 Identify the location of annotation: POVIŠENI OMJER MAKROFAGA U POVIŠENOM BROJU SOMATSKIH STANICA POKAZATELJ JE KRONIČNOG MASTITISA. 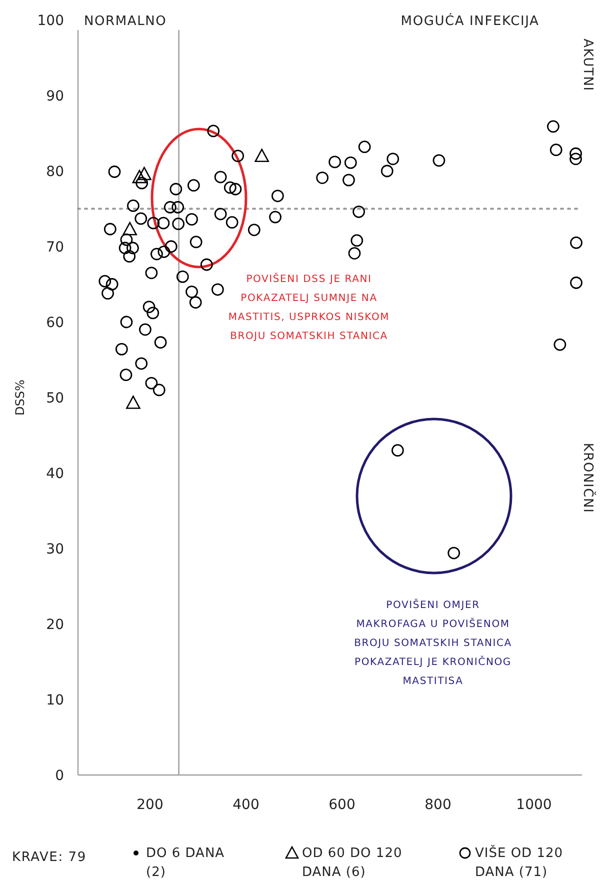
(433, 642).